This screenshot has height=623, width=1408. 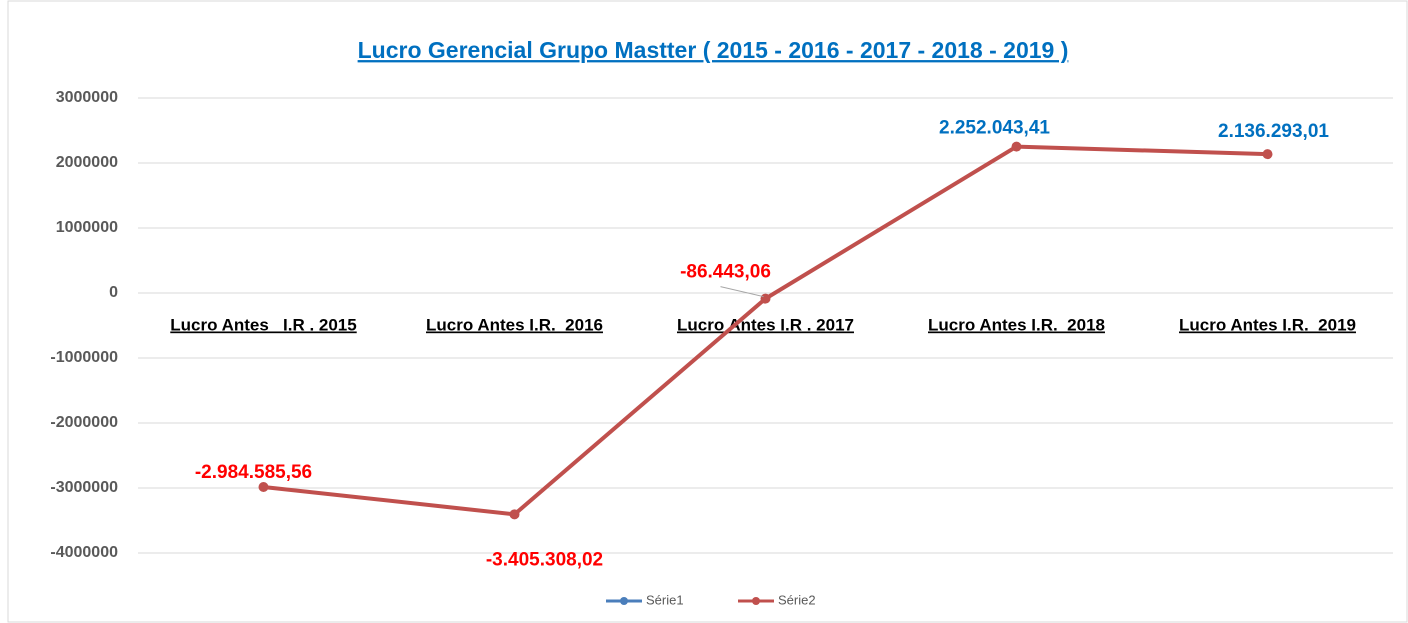 What do you see at coordinates (514, 324) in the screenshot?
I see `x-tick-label: Lucro Antes I.R. 2016` at bounding box center [514, 324].